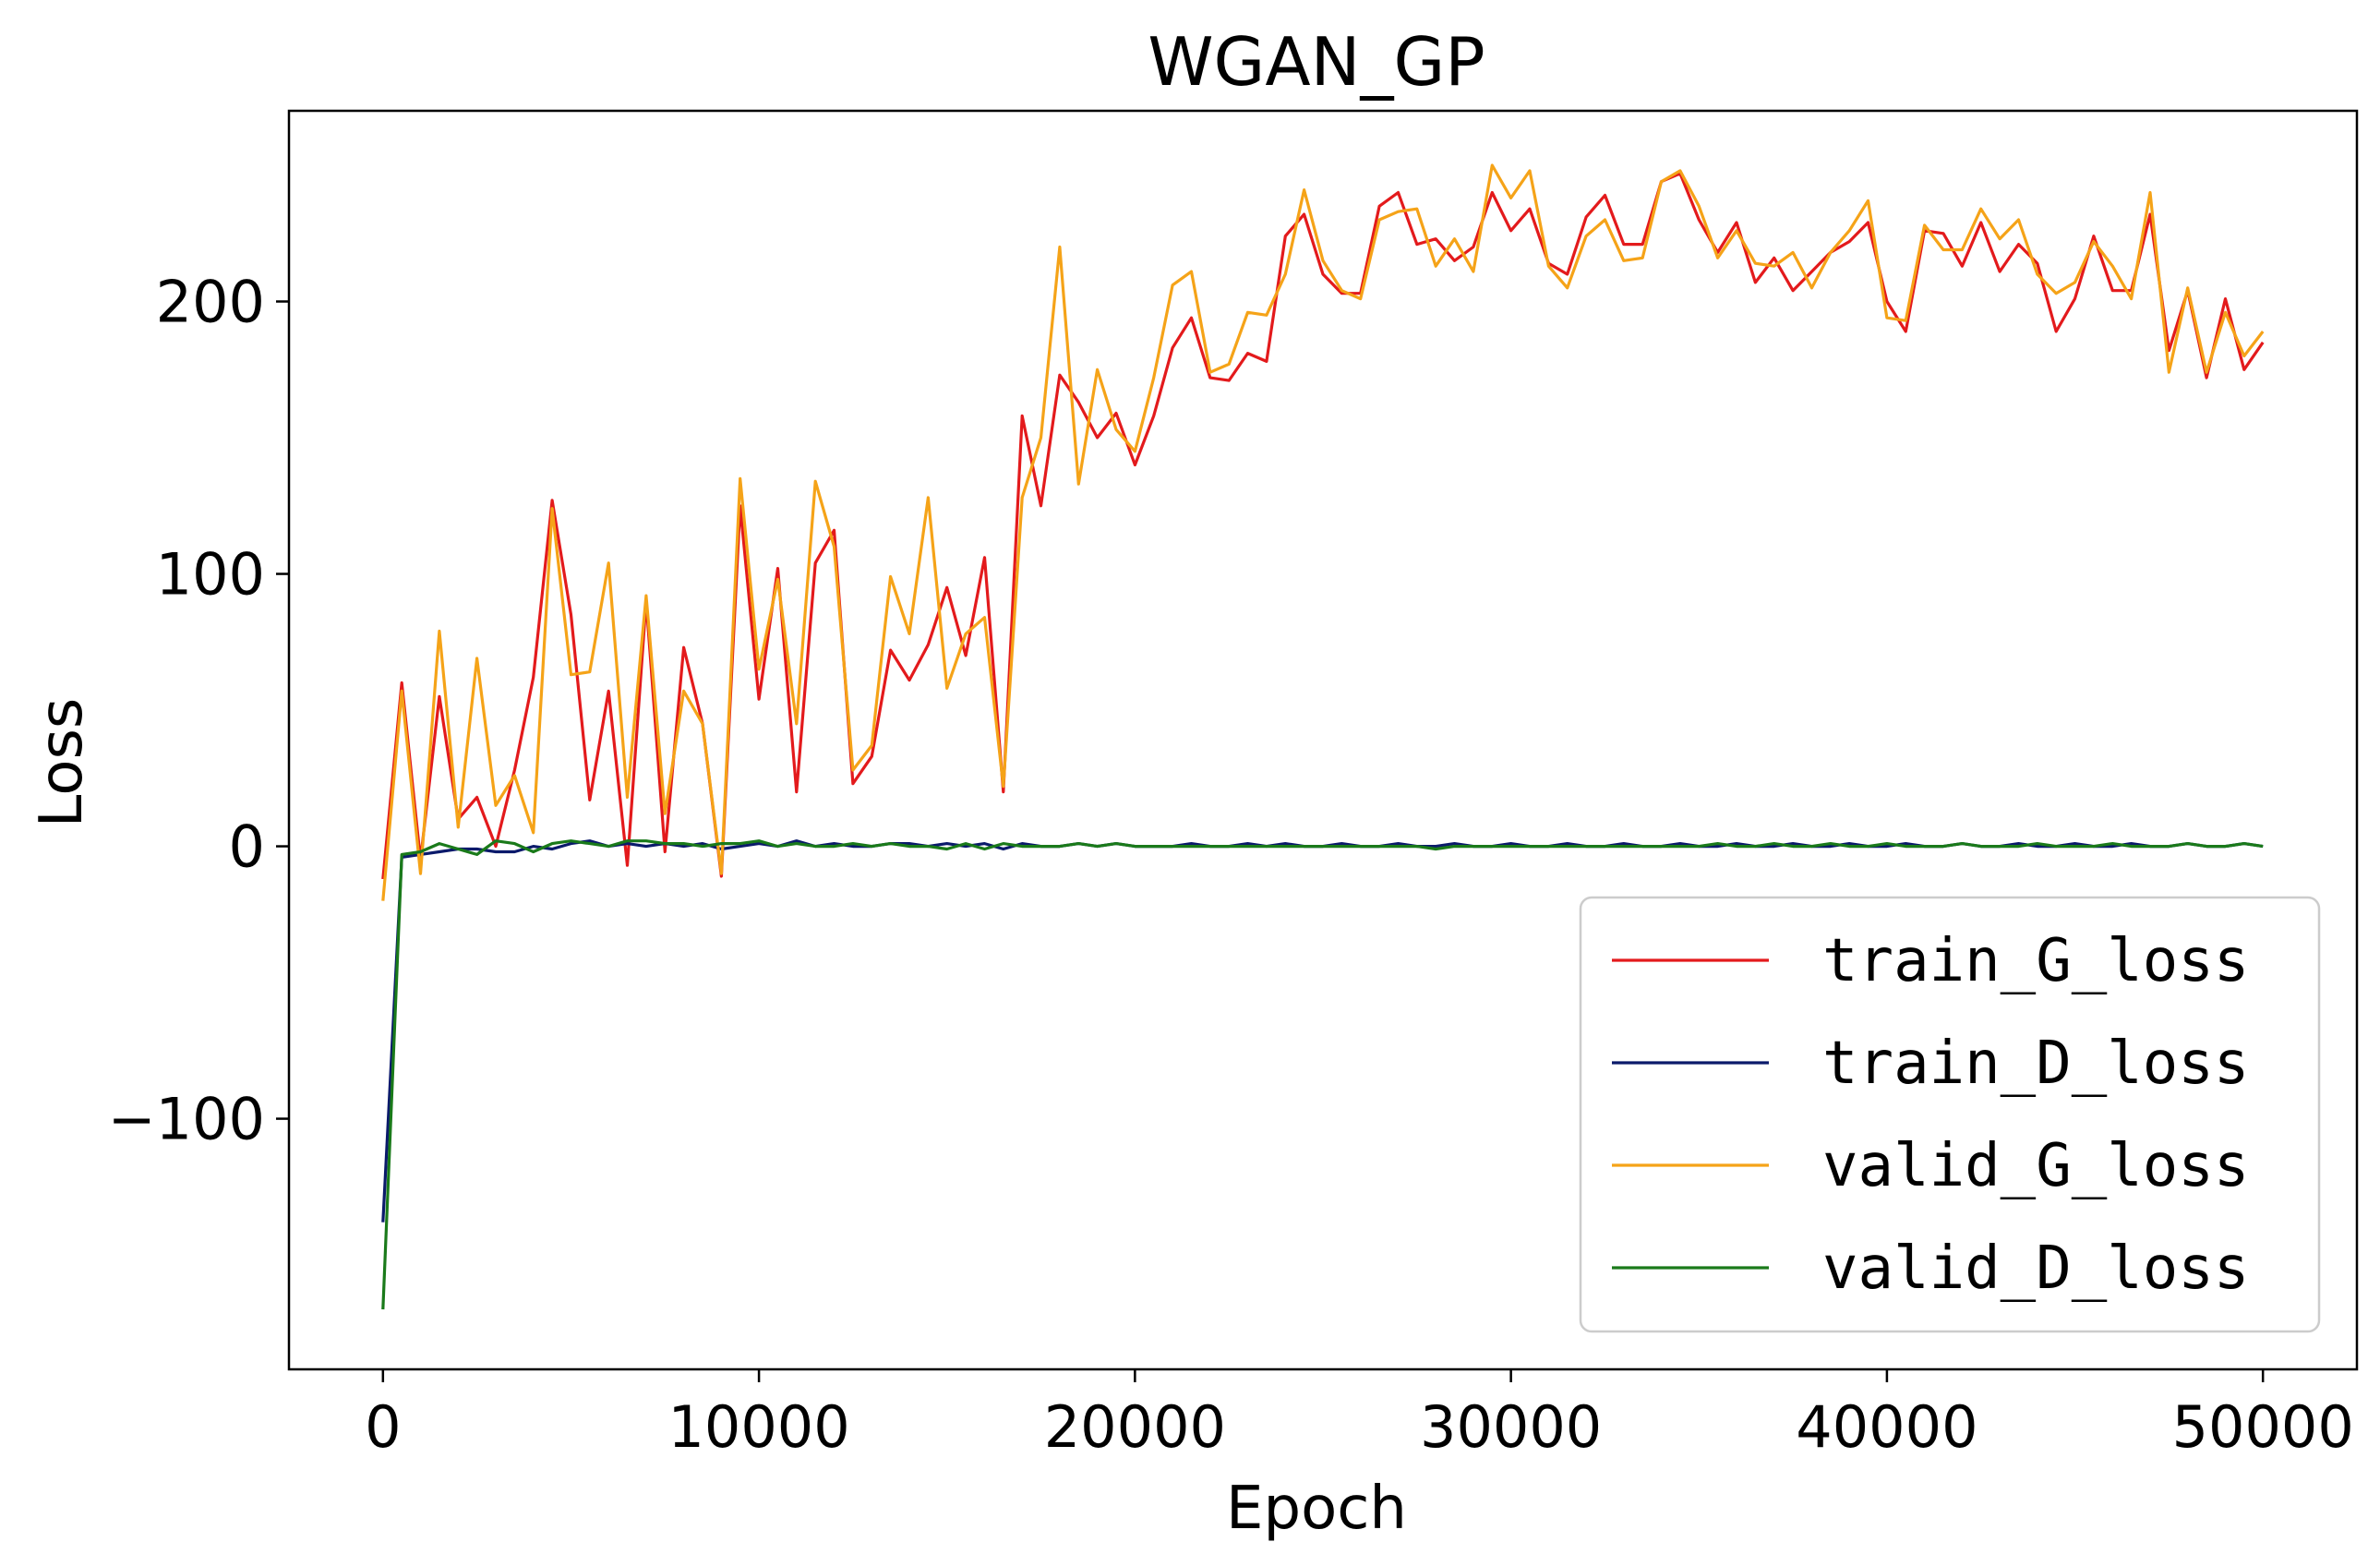  Describe the element at coordinates (2035, 1064) in the screenshot. I see `legend-label-train-D-loss: train_D_loss` at that location.